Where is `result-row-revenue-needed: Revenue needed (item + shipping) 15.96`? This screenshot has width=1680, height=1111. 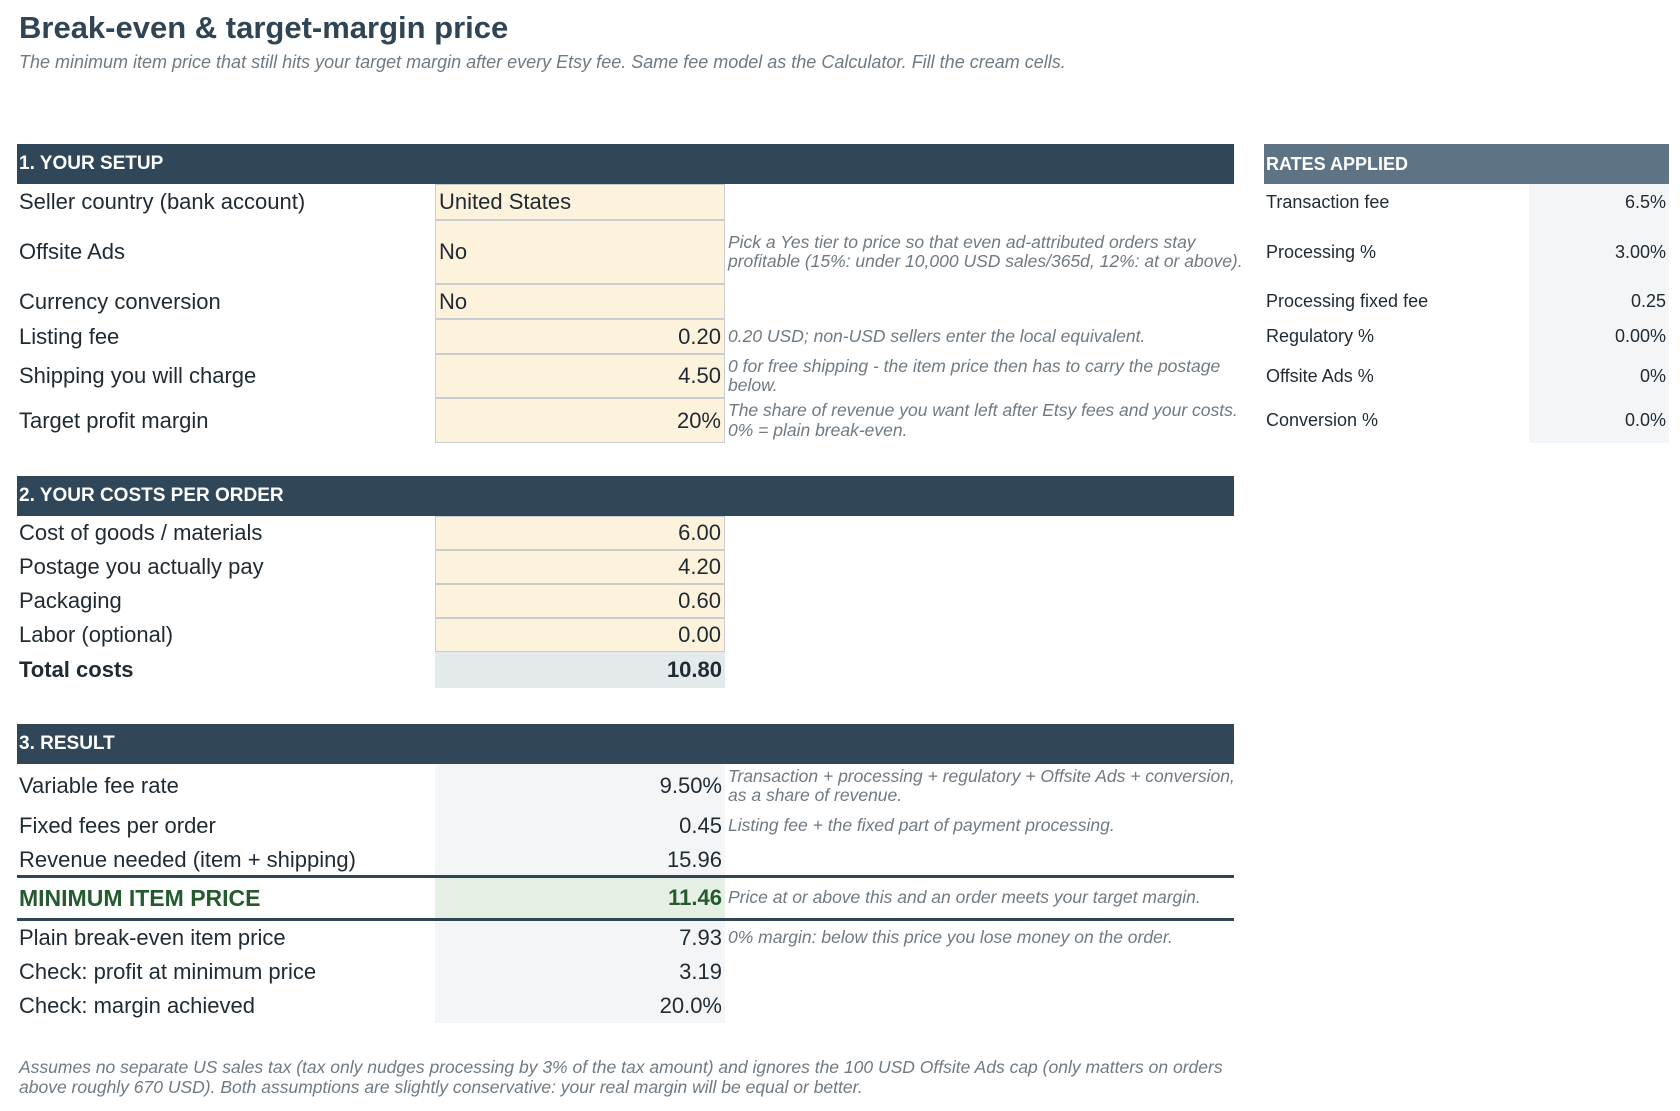
result-row-revenue-needed: Revenue needed (item + shipping) 15.96 is located at coordinates (625, 860).